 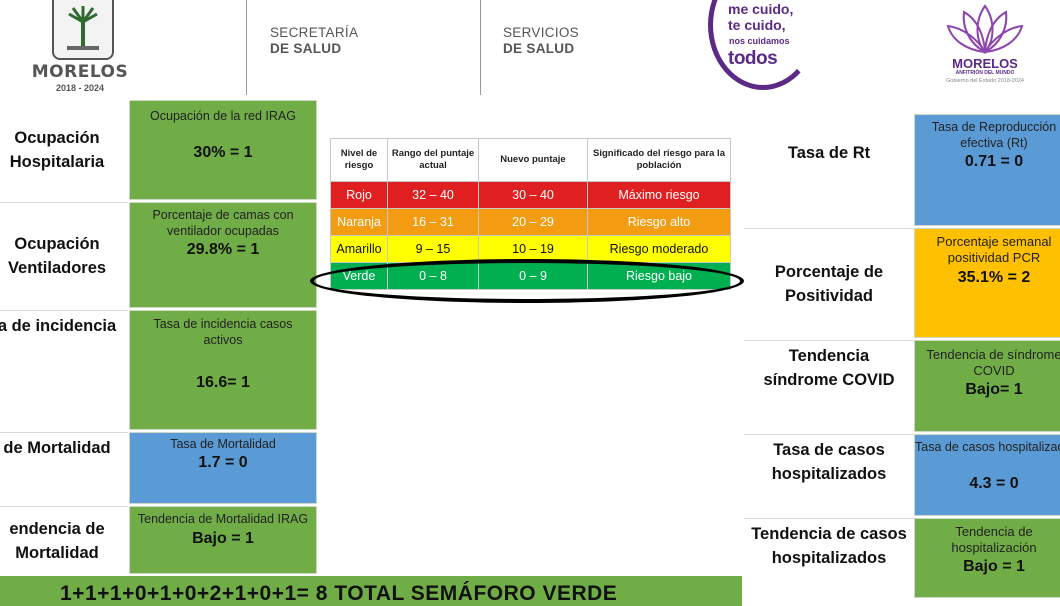 I want to click on indicator-label-rt: Tasa de Rt, so click(x=829, y=170).